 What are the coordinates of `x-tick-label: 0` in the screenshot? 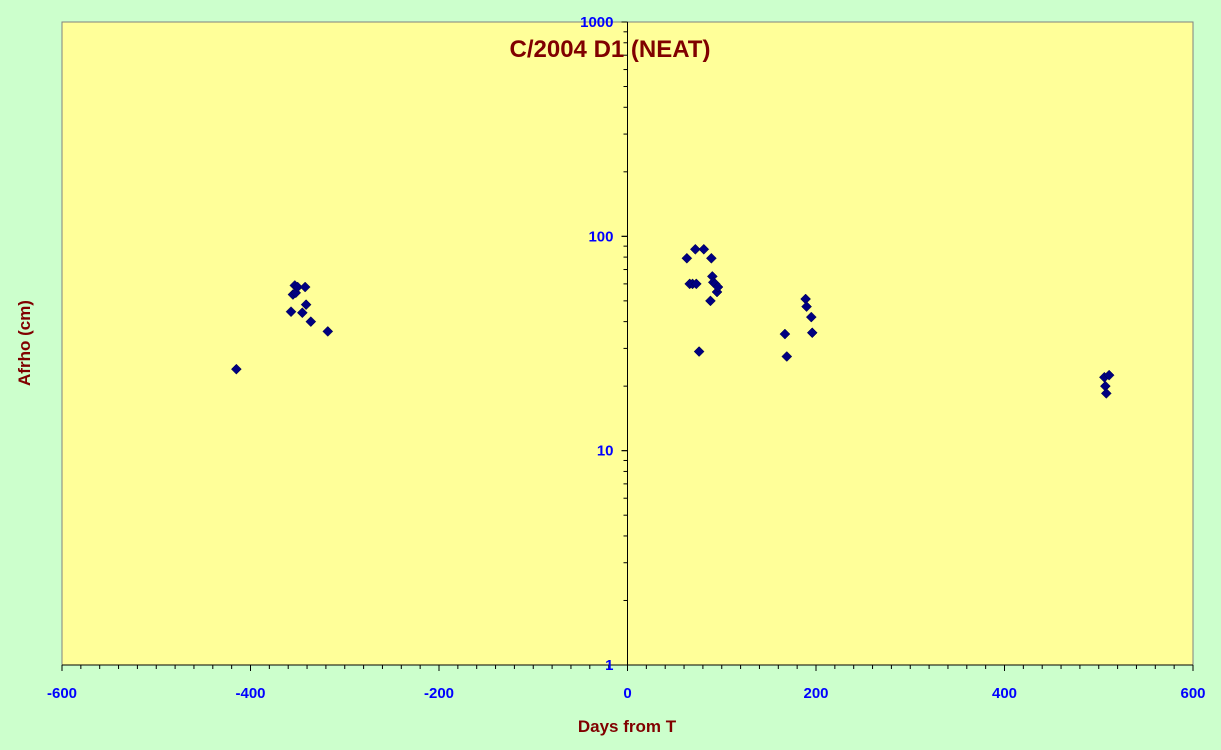 It's located at (627, 693).